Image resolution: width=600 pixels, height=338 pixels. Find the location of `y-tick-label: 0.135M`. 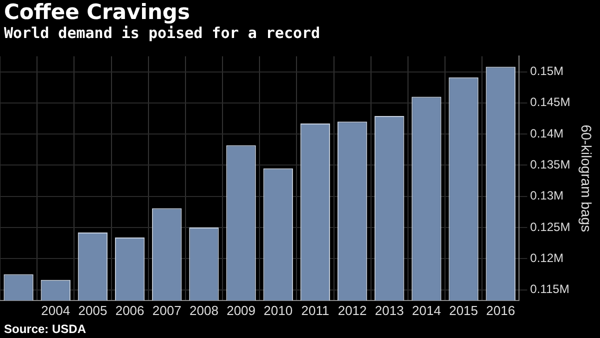

y-tick-label: 0.135M is located at coordinates (550, 165).